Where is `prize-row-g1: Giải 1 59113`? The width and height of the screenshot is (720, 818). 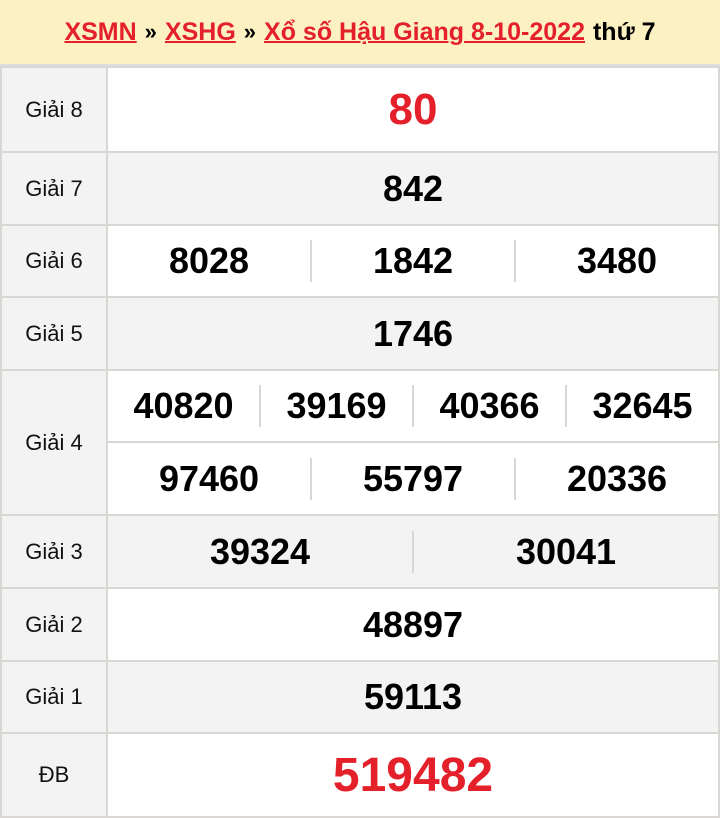 prize-row-g1: Giải 1 59113 is located at coordinates (360, 697).